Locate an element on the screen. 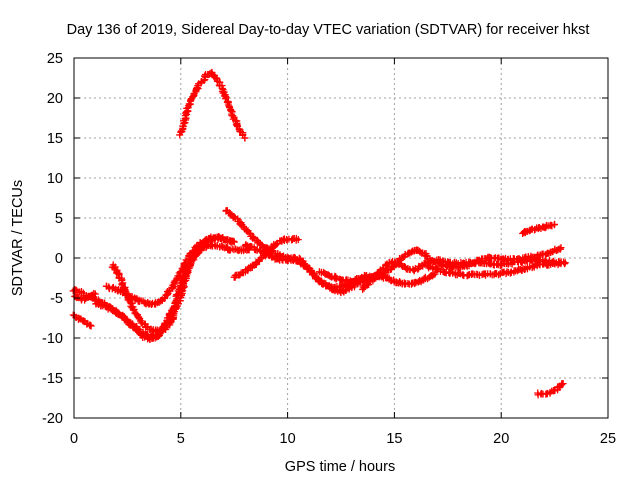 The width and height of the screenshot is (640, 480). y-tick-label: 20 is located at coordinates (55, 99).